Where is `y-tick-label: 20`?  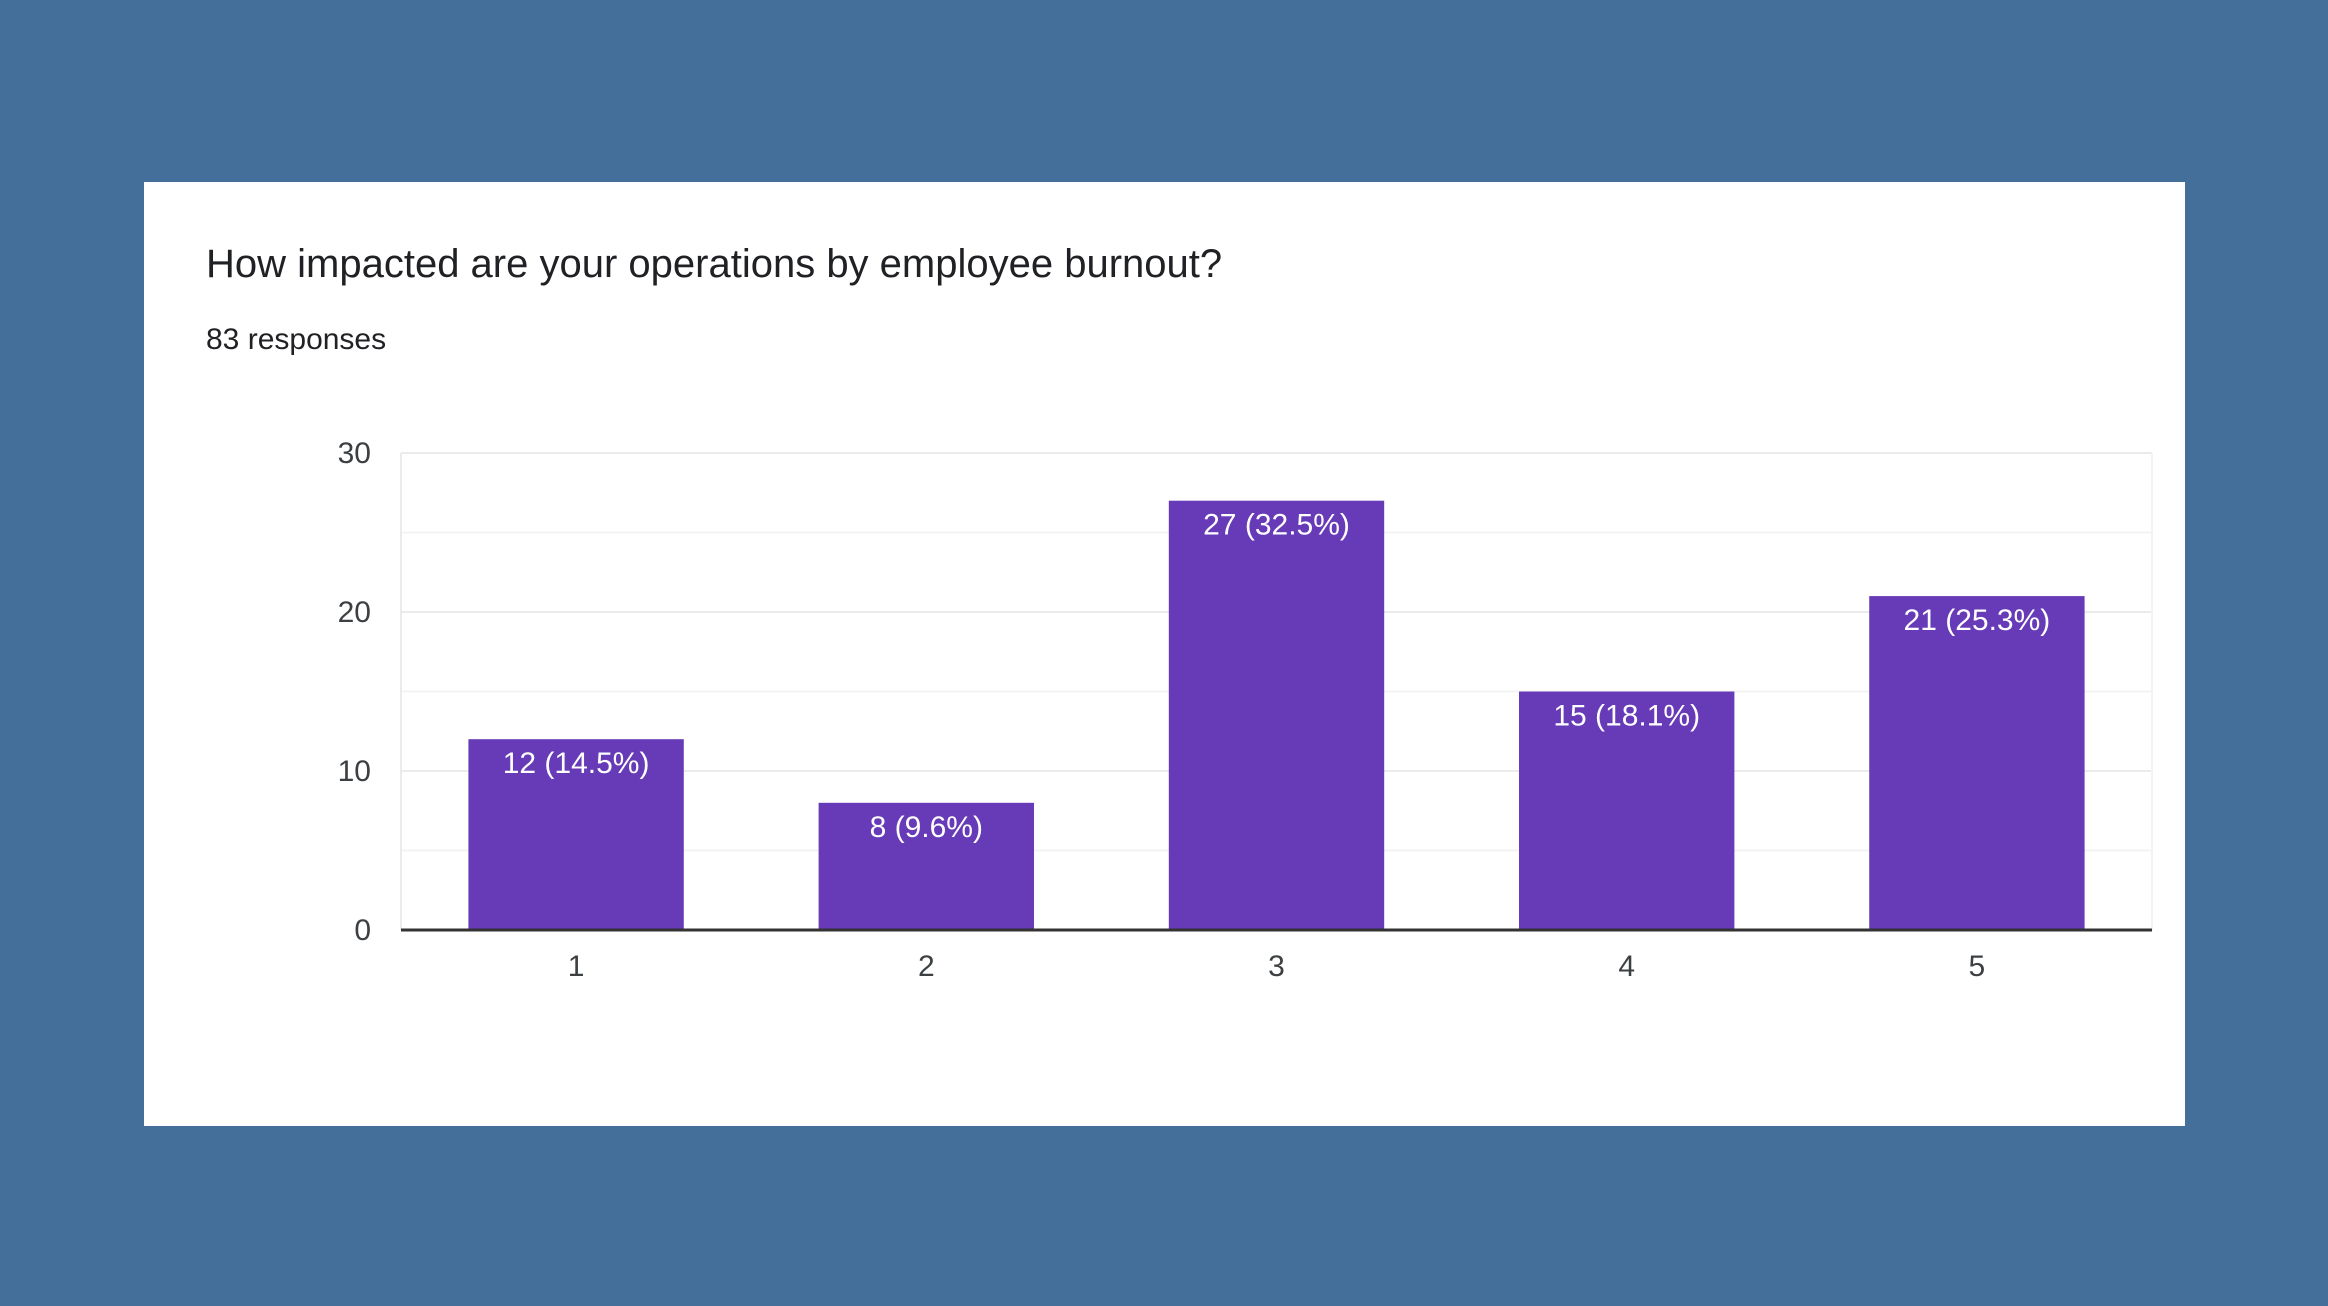
y-tick-label: 20 is located at coordinates (354, 612).